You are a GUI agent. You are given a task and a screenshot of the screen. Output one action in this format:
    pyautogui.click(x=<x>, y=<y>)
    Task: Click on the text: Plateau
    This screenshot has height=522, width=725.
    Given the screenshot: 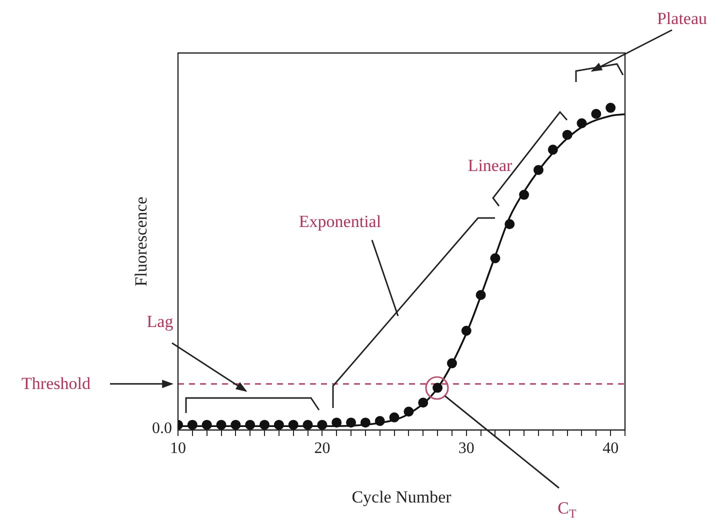 What is the action you would take?
    pyautogui.click(x=682, y=19)
    